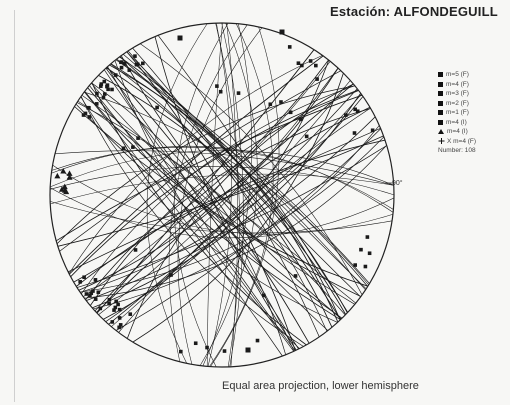  What do you see at coordinates (457, 131) in the screenshot?
I see `legend-item-label: m=4 (I)` at bounding box center [457, 131].